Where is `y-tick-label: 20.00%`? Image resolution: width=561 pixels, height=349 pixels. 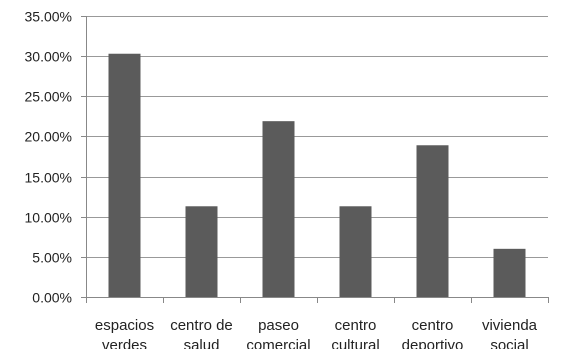 y-tick-label: 20.00% is located at coordinates (48, 137).